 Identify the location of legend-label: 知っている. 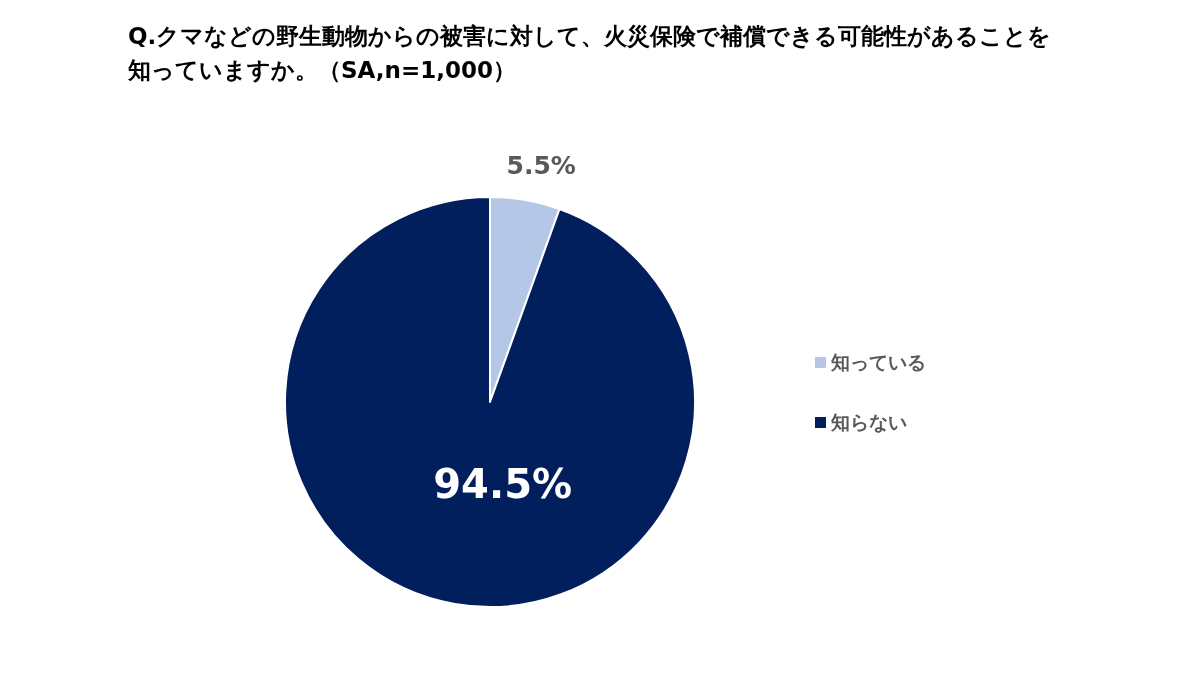
(878, 362).